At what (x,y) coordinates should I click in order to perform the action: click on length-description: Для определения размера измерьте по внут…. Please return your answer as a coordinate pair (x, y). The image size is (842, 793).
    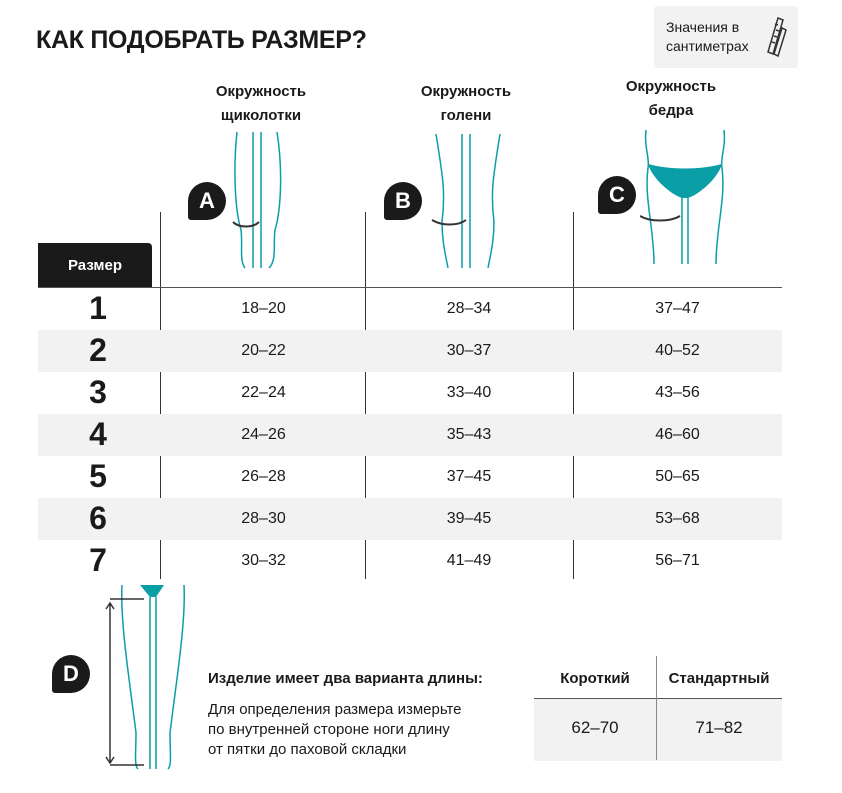
    Looking at the image, I should click on (335, 729).